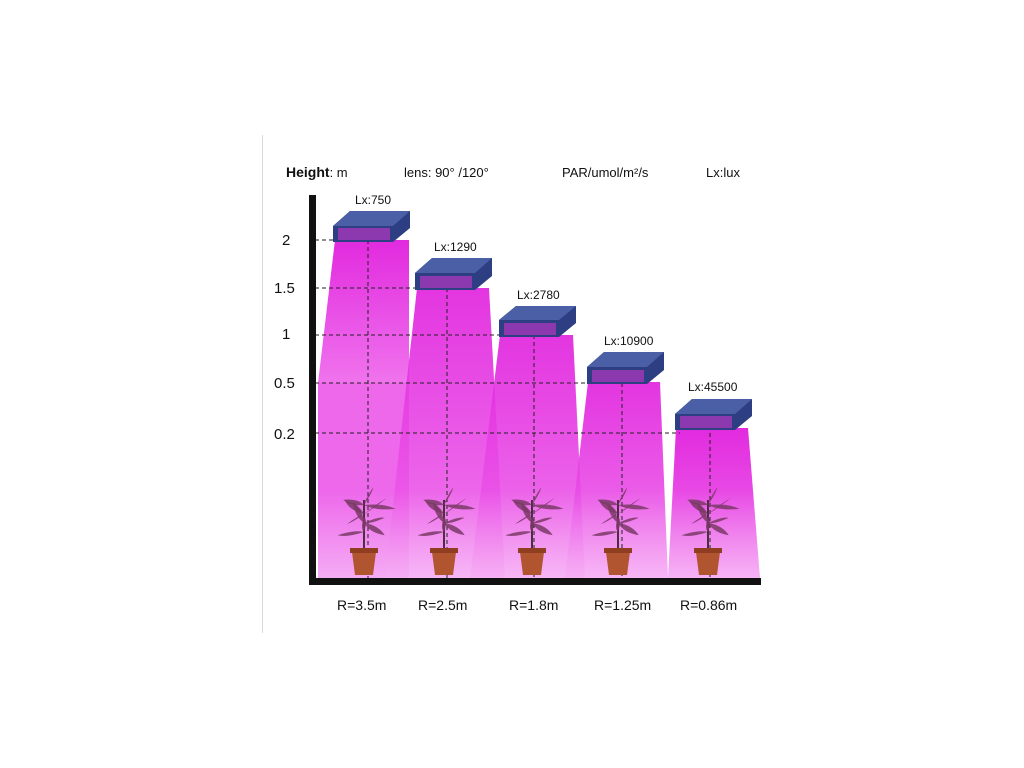 The width and height of the screenshot is (1024, 768). What do you see at coordinates (362, 605) in the screenshot?
I see `radius-label-1: R=3.5m` at bounding box center [362, 605].